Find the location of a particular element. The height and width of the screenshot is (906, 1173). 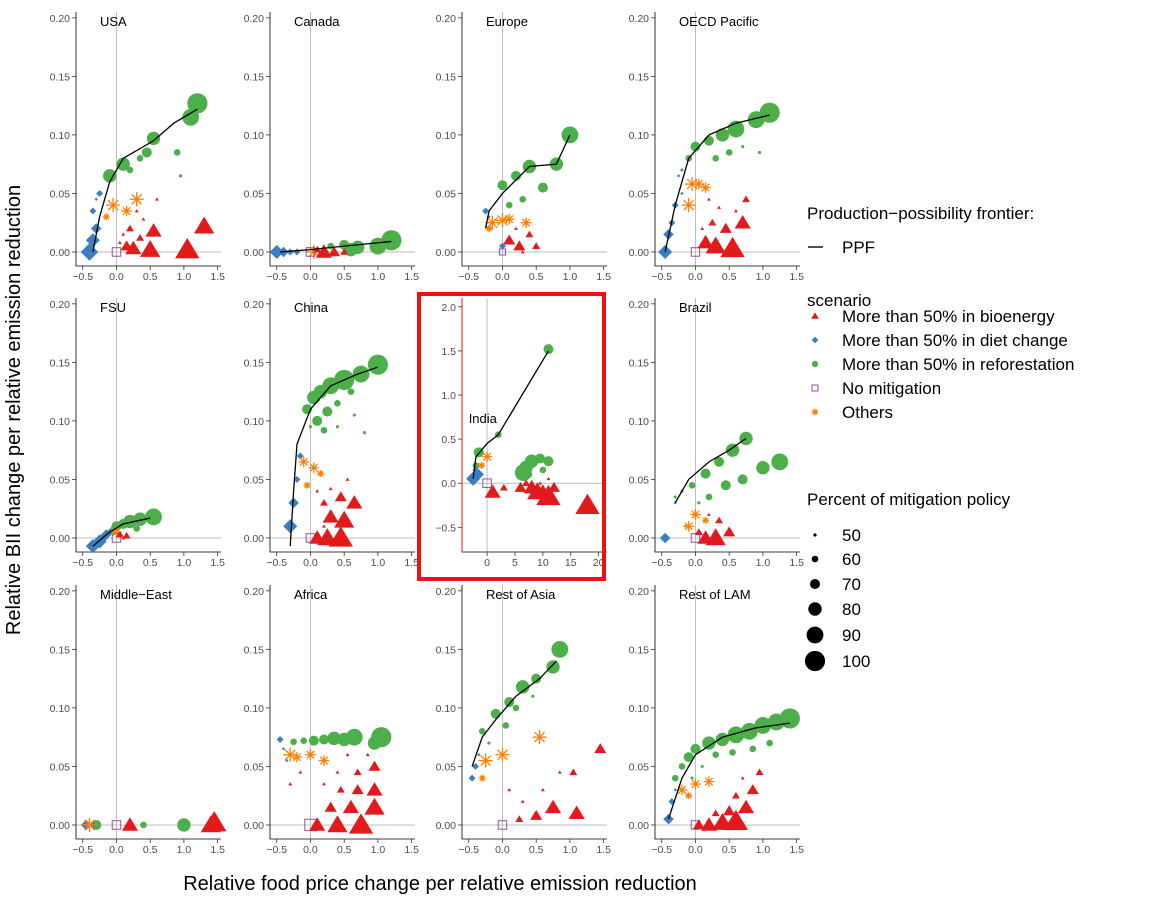

scenario-legend-label: More than 50% in reforestation is located at coordinates (958, 364).